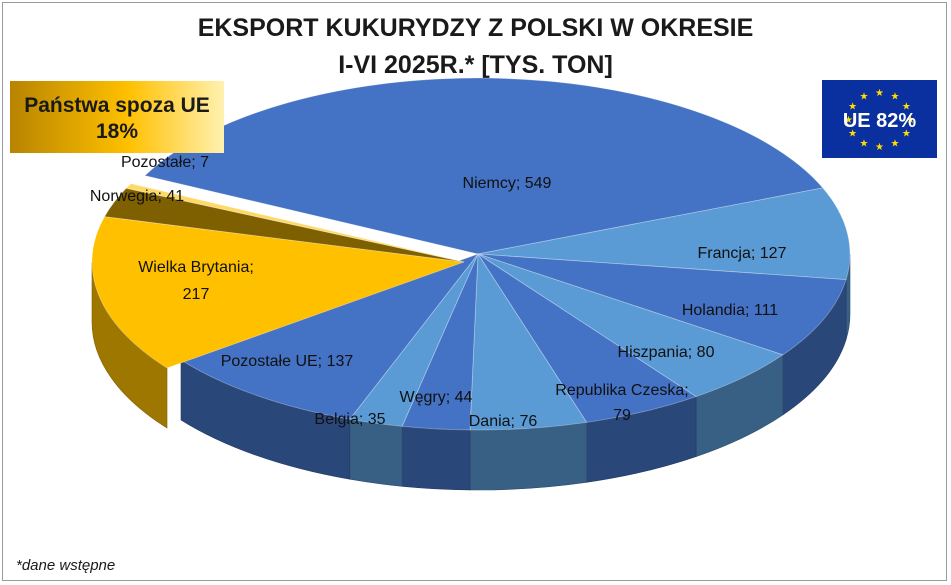 The height and width of the screenshot is (585, 951). Describe the element at coordinates (287, 361) in the screenshot. I see `label-pozostale-ue: Pozostałe UE; 137` at that location.